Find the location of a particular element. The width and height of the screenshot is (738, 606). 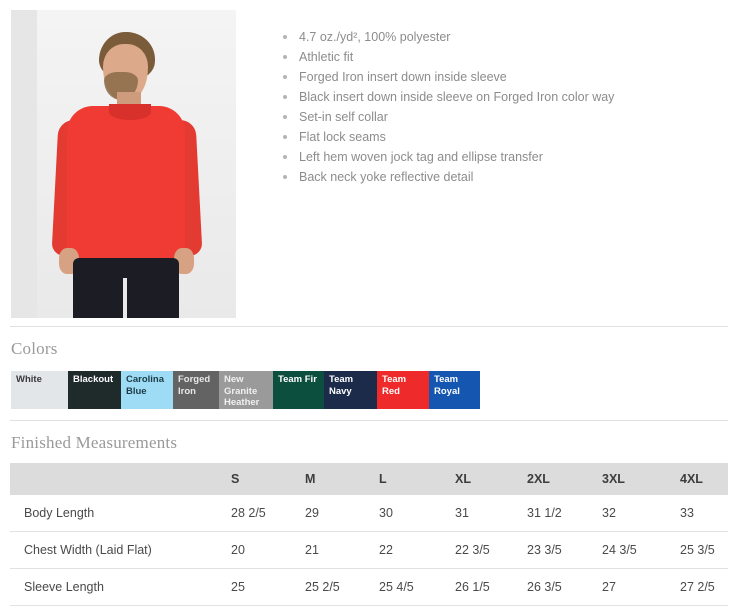

color-swatch-blackout: Blackout is located at coordinates (94, 390).